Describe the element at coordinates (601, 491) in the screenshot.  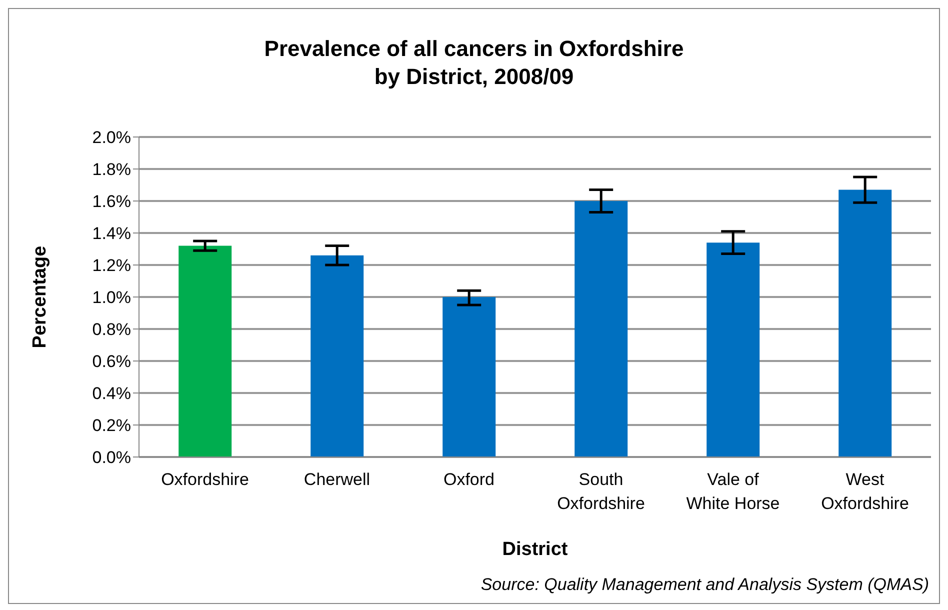
I see `x-tick-label: South Oxfordshire` at that location.